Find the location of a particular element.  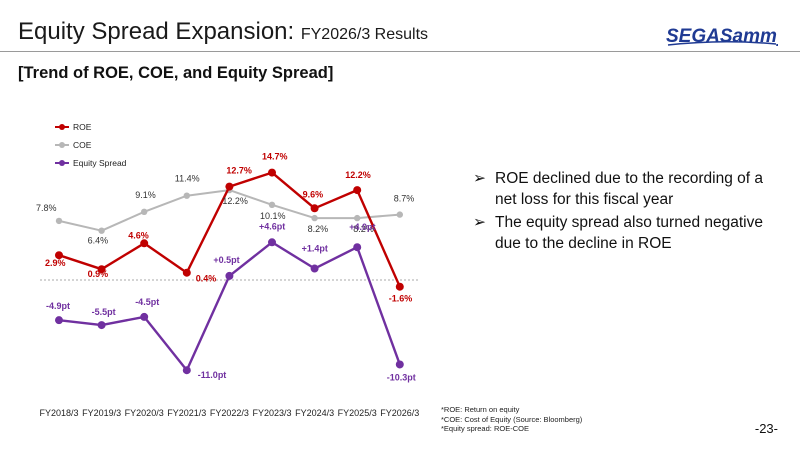

spread-data-label: +4.6pt is located at coordinates (272, 226).